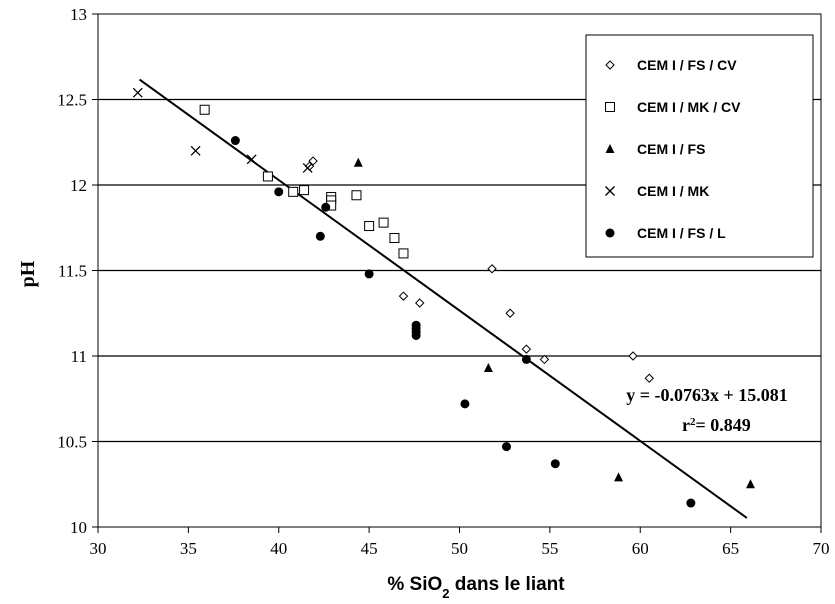  Describe the element at coordinates (687, 65) in the screenshot. I see `legend-label: CEM I / FS / CV` at that location.